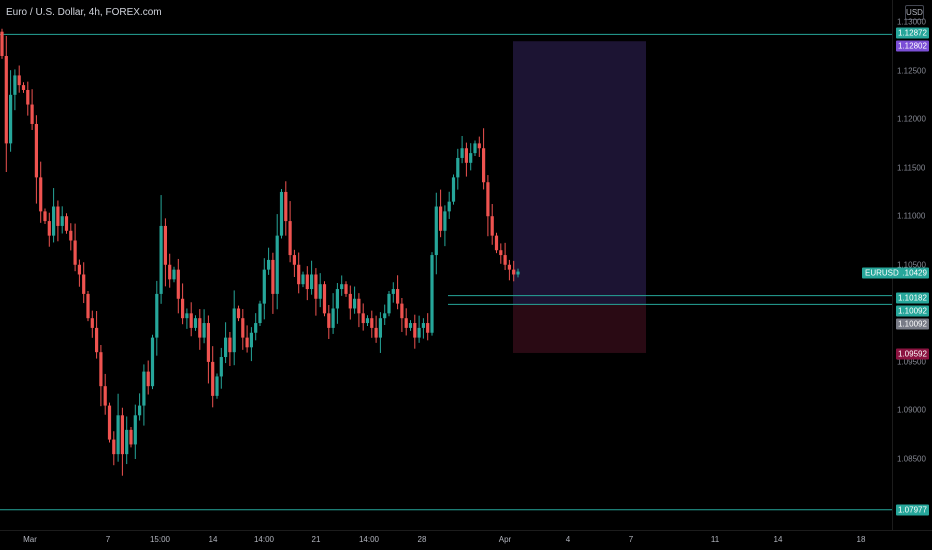 The image size is (932, 550). Describe the element at coordinates (911, 265) in the screenshot. I see `price-tick-label: 1.10500` at that location.